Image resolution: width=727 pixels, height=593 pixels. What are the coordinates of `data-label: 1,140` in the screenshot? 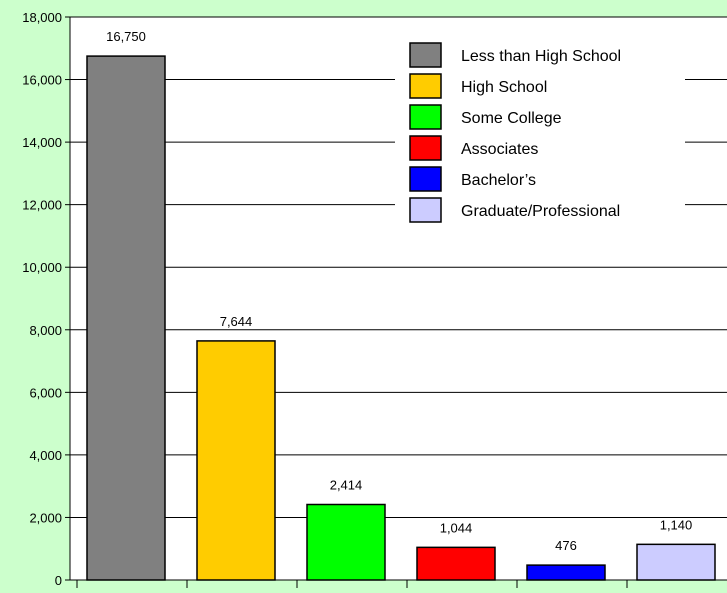 It's located at (676, 524).